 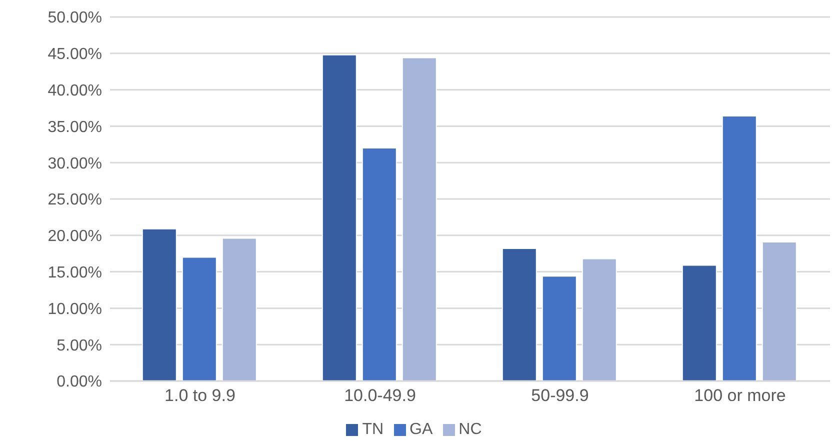 I want to click on y-tick-label: 40.00%, so click(x=75, y=91).